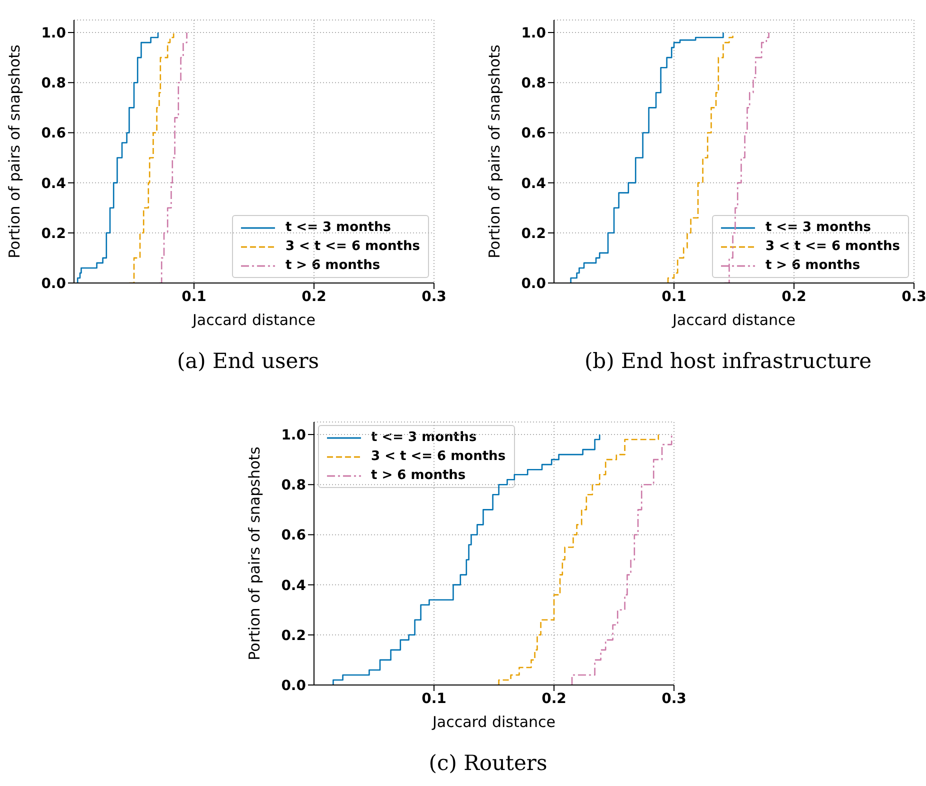  I want to click on legend-label: t > 6 months, so click(418, 475).